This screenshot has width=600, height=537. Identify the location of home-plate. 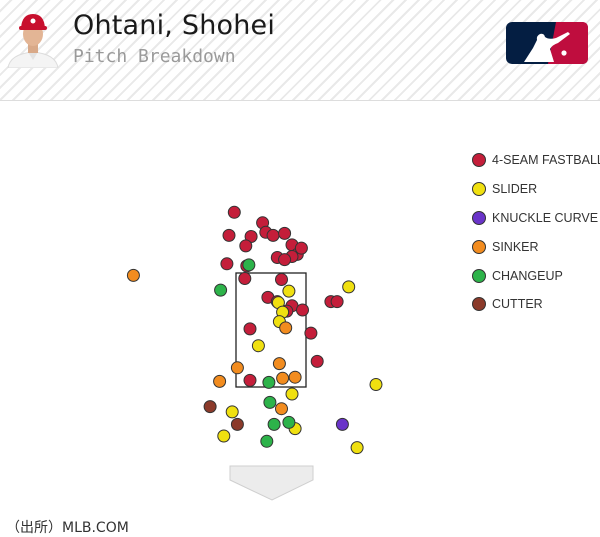
(271, 483).